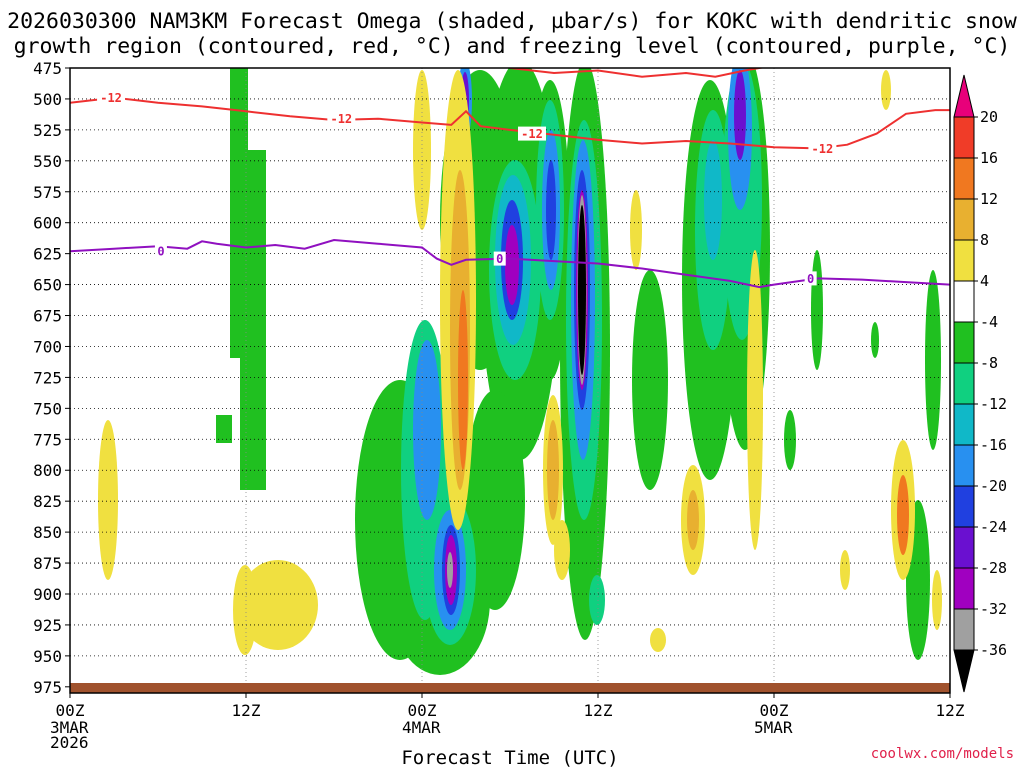  Describe the element at coordinates (47, 625) in the screenshot. I see `y-tick-label: 925` at that location.